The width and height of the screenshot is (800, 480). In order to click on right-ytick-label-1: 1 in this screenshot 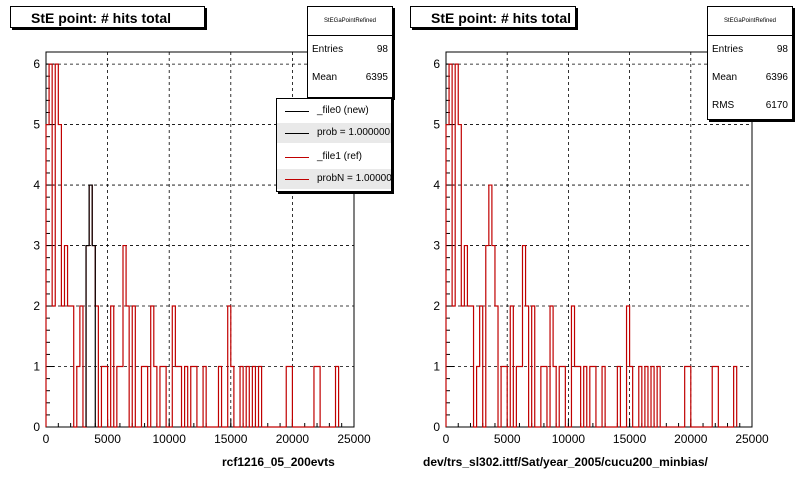, I will do `click(436, 367)`.